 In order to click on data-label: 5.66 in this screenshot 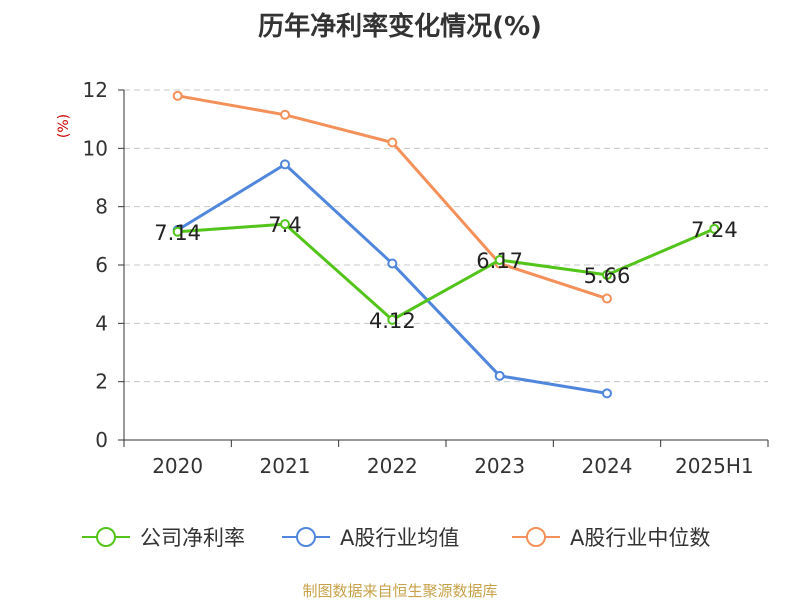, I will do `click(607, 276)`.